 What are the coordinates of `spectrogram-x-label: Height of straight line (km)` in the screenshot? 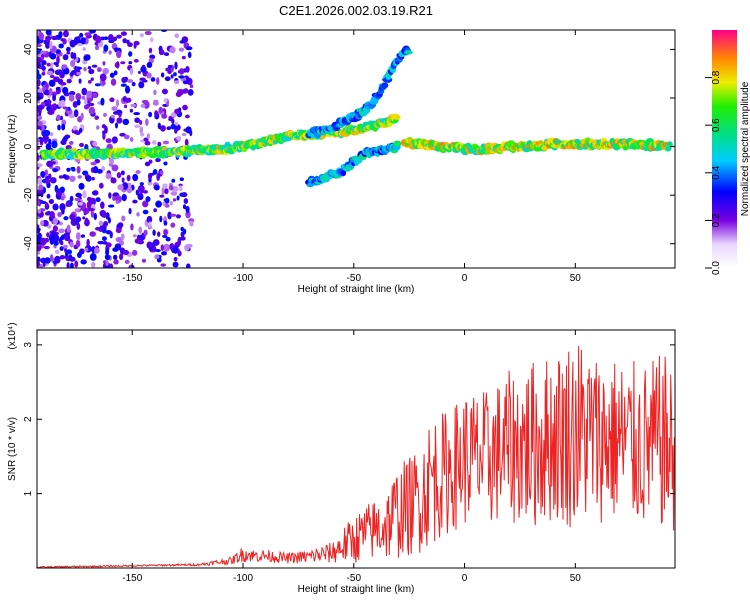 It's located at (356, 289).